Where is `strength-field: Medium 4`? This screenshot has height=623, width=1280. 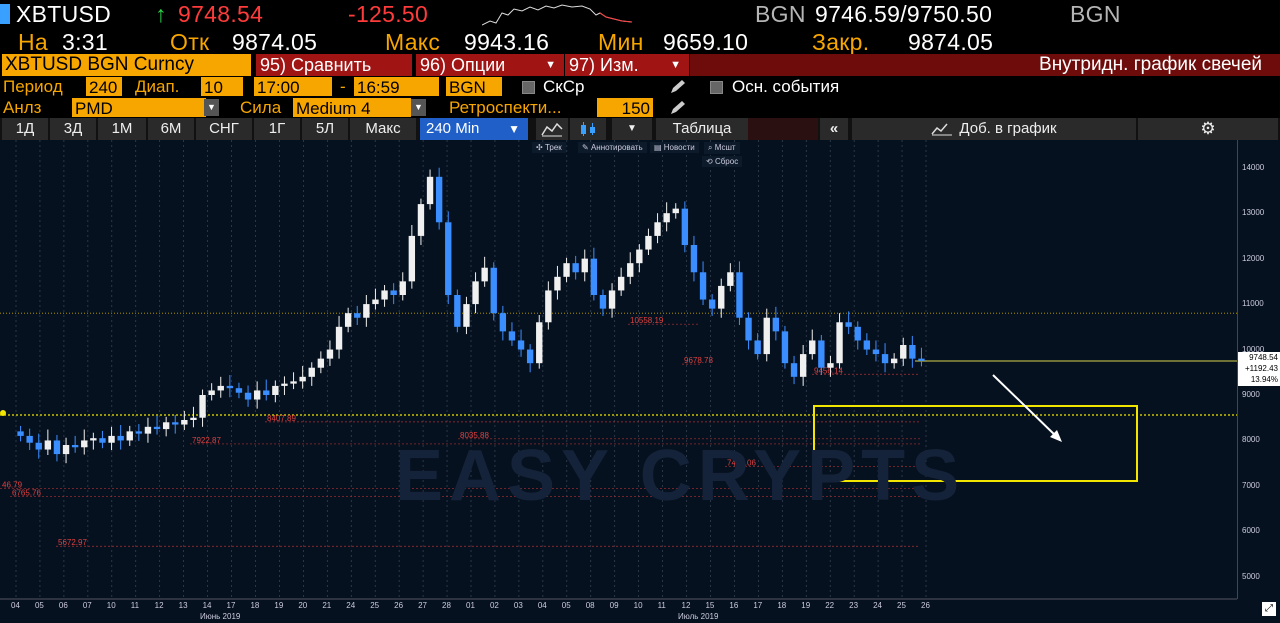
strength-field: Medium 4 is located at coordinates (352, 108).